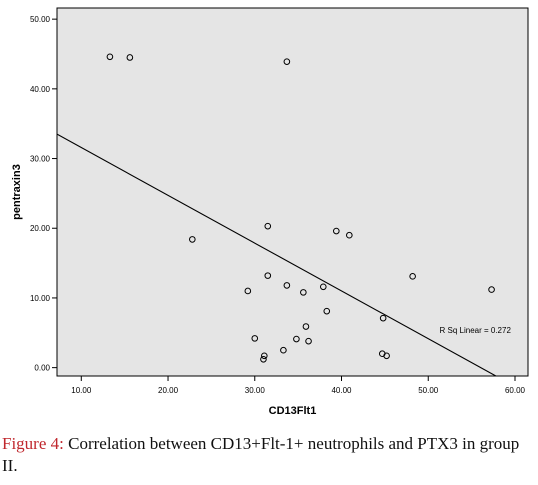 The width and height of the screenshot is (538, 485). I want to click on x-tick-label: 30.00, so click(255, 390).